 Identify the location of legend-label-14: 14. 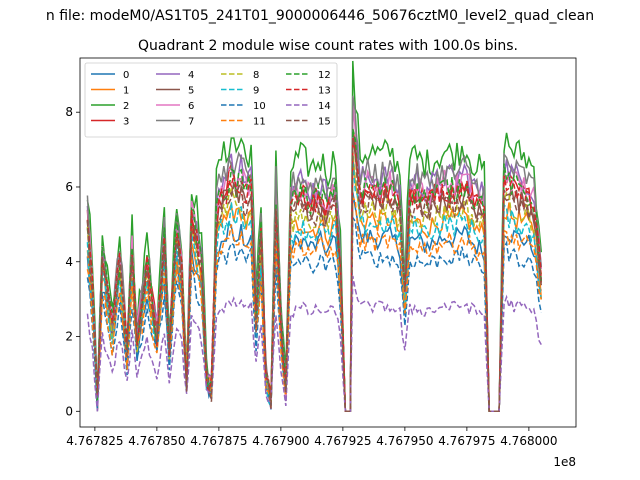
(324, 106).